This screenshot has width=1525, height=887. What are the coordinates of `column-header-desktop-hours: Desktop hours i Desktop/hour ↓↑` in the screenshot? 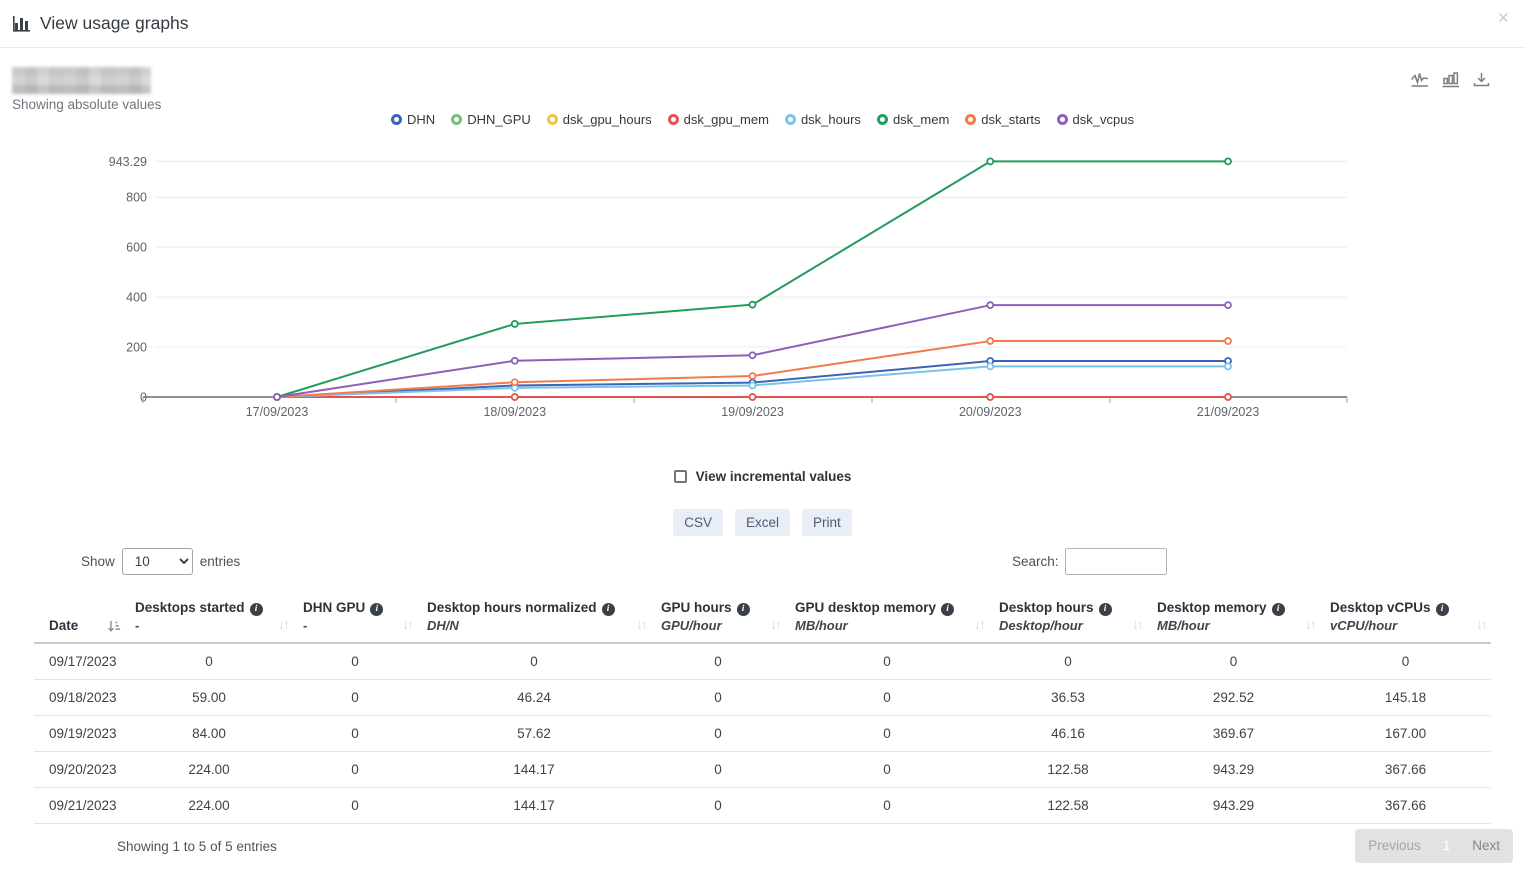 It's located at (1068, 618).